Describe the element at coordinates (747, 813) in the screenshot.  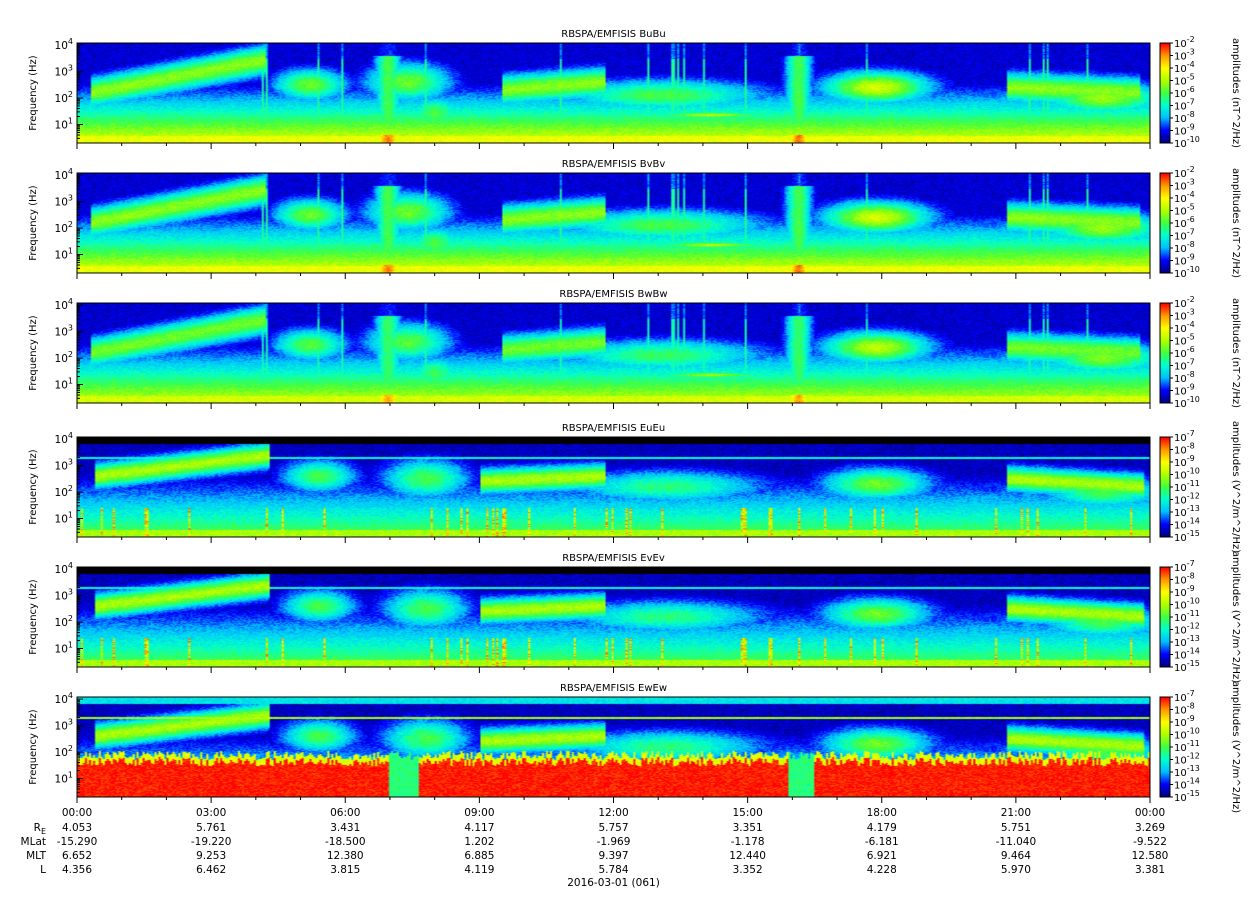
I see `x-tick-label: 15:00` at that location.